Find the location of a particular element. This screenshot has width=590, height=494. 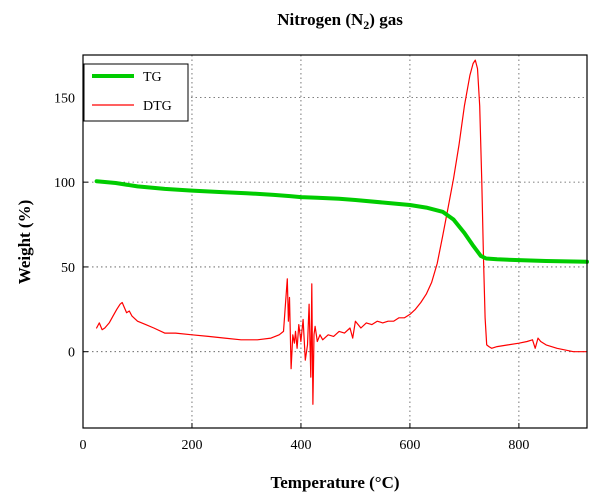

chart-title-subscript: 2 is located at coordinates (366, 25).